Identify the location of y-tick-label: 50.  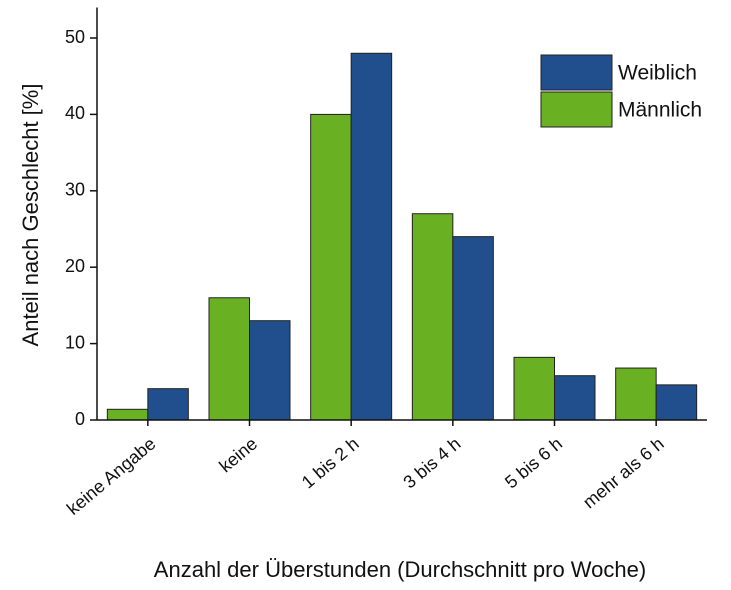
(75, 37).